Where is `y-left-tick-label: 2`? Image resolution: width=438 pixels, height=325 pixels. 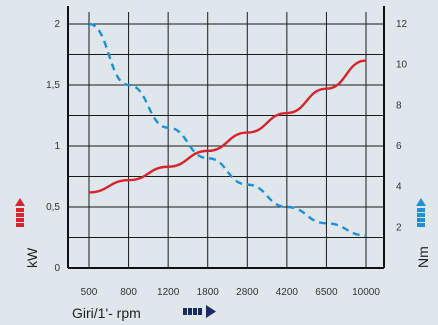
y-left-tick-label: 2 is located at coordinates (57, 24).